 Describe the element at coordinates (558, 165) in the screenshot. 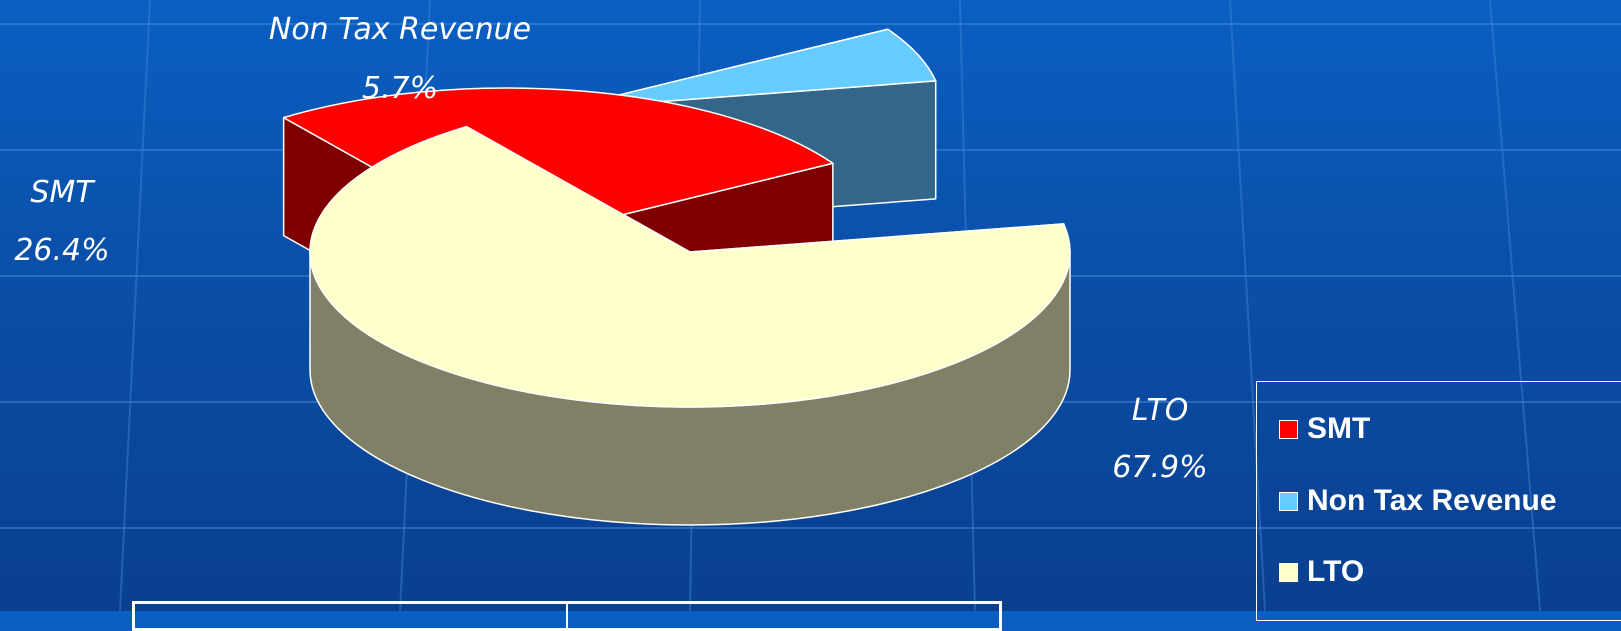

I see `slice-smt-top` at that location.